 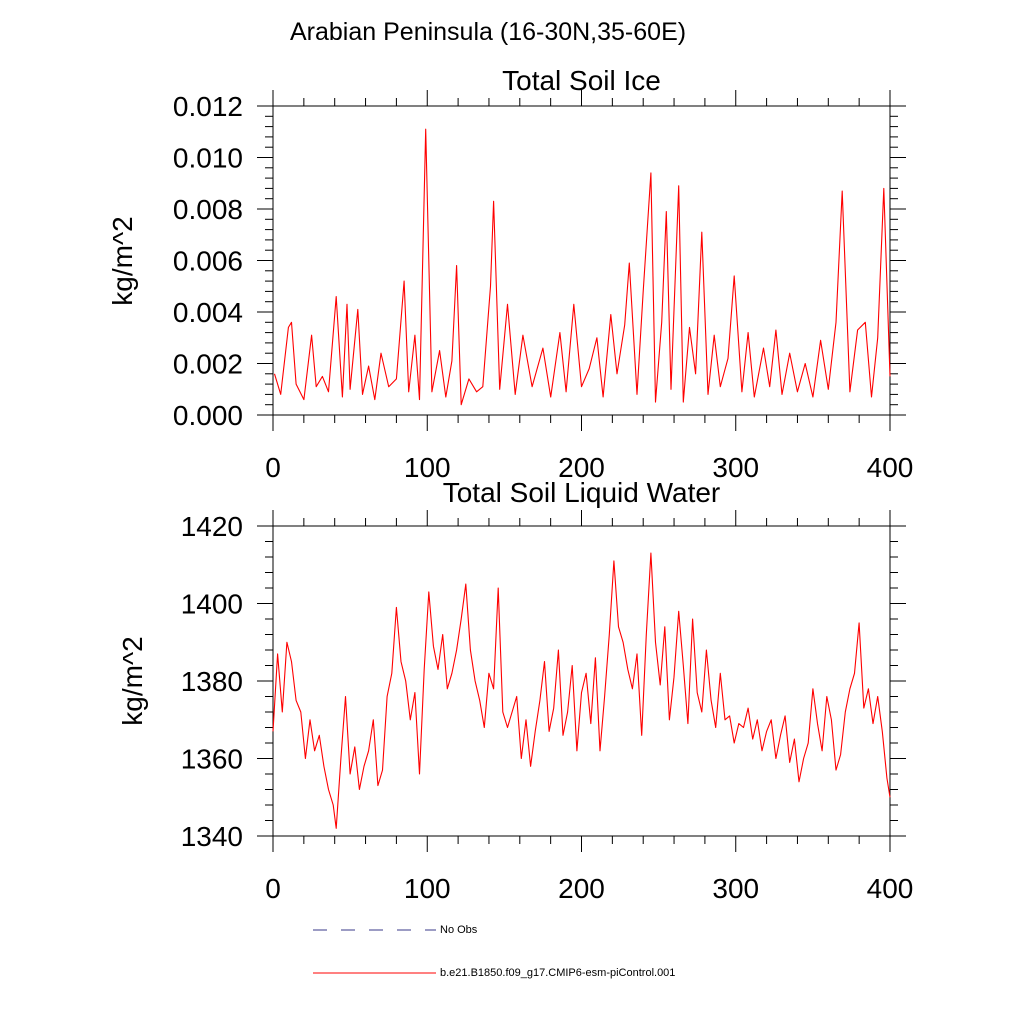 What do you see at coordinates (208, 364) in the screenshot?
I see `y-tick-label: 0.002` at bounding box center [208, 364].